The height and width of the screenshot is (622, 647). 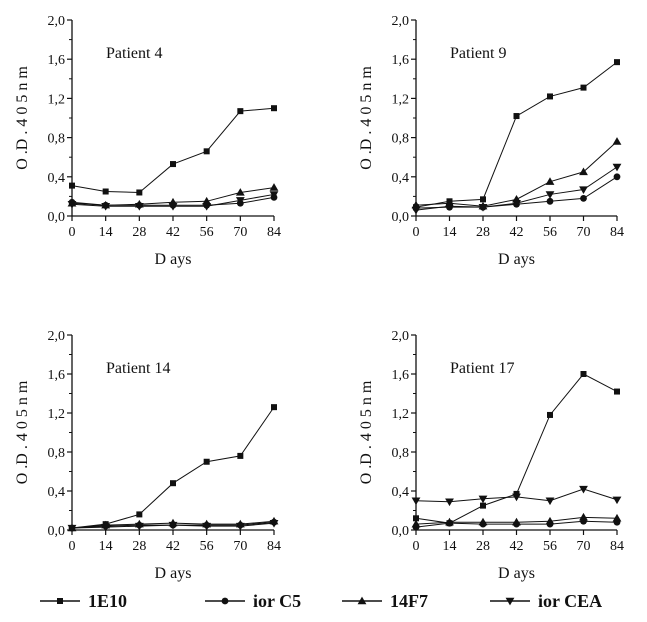 I want to click on legend-label: 14F7, so click(x=409, y=601).